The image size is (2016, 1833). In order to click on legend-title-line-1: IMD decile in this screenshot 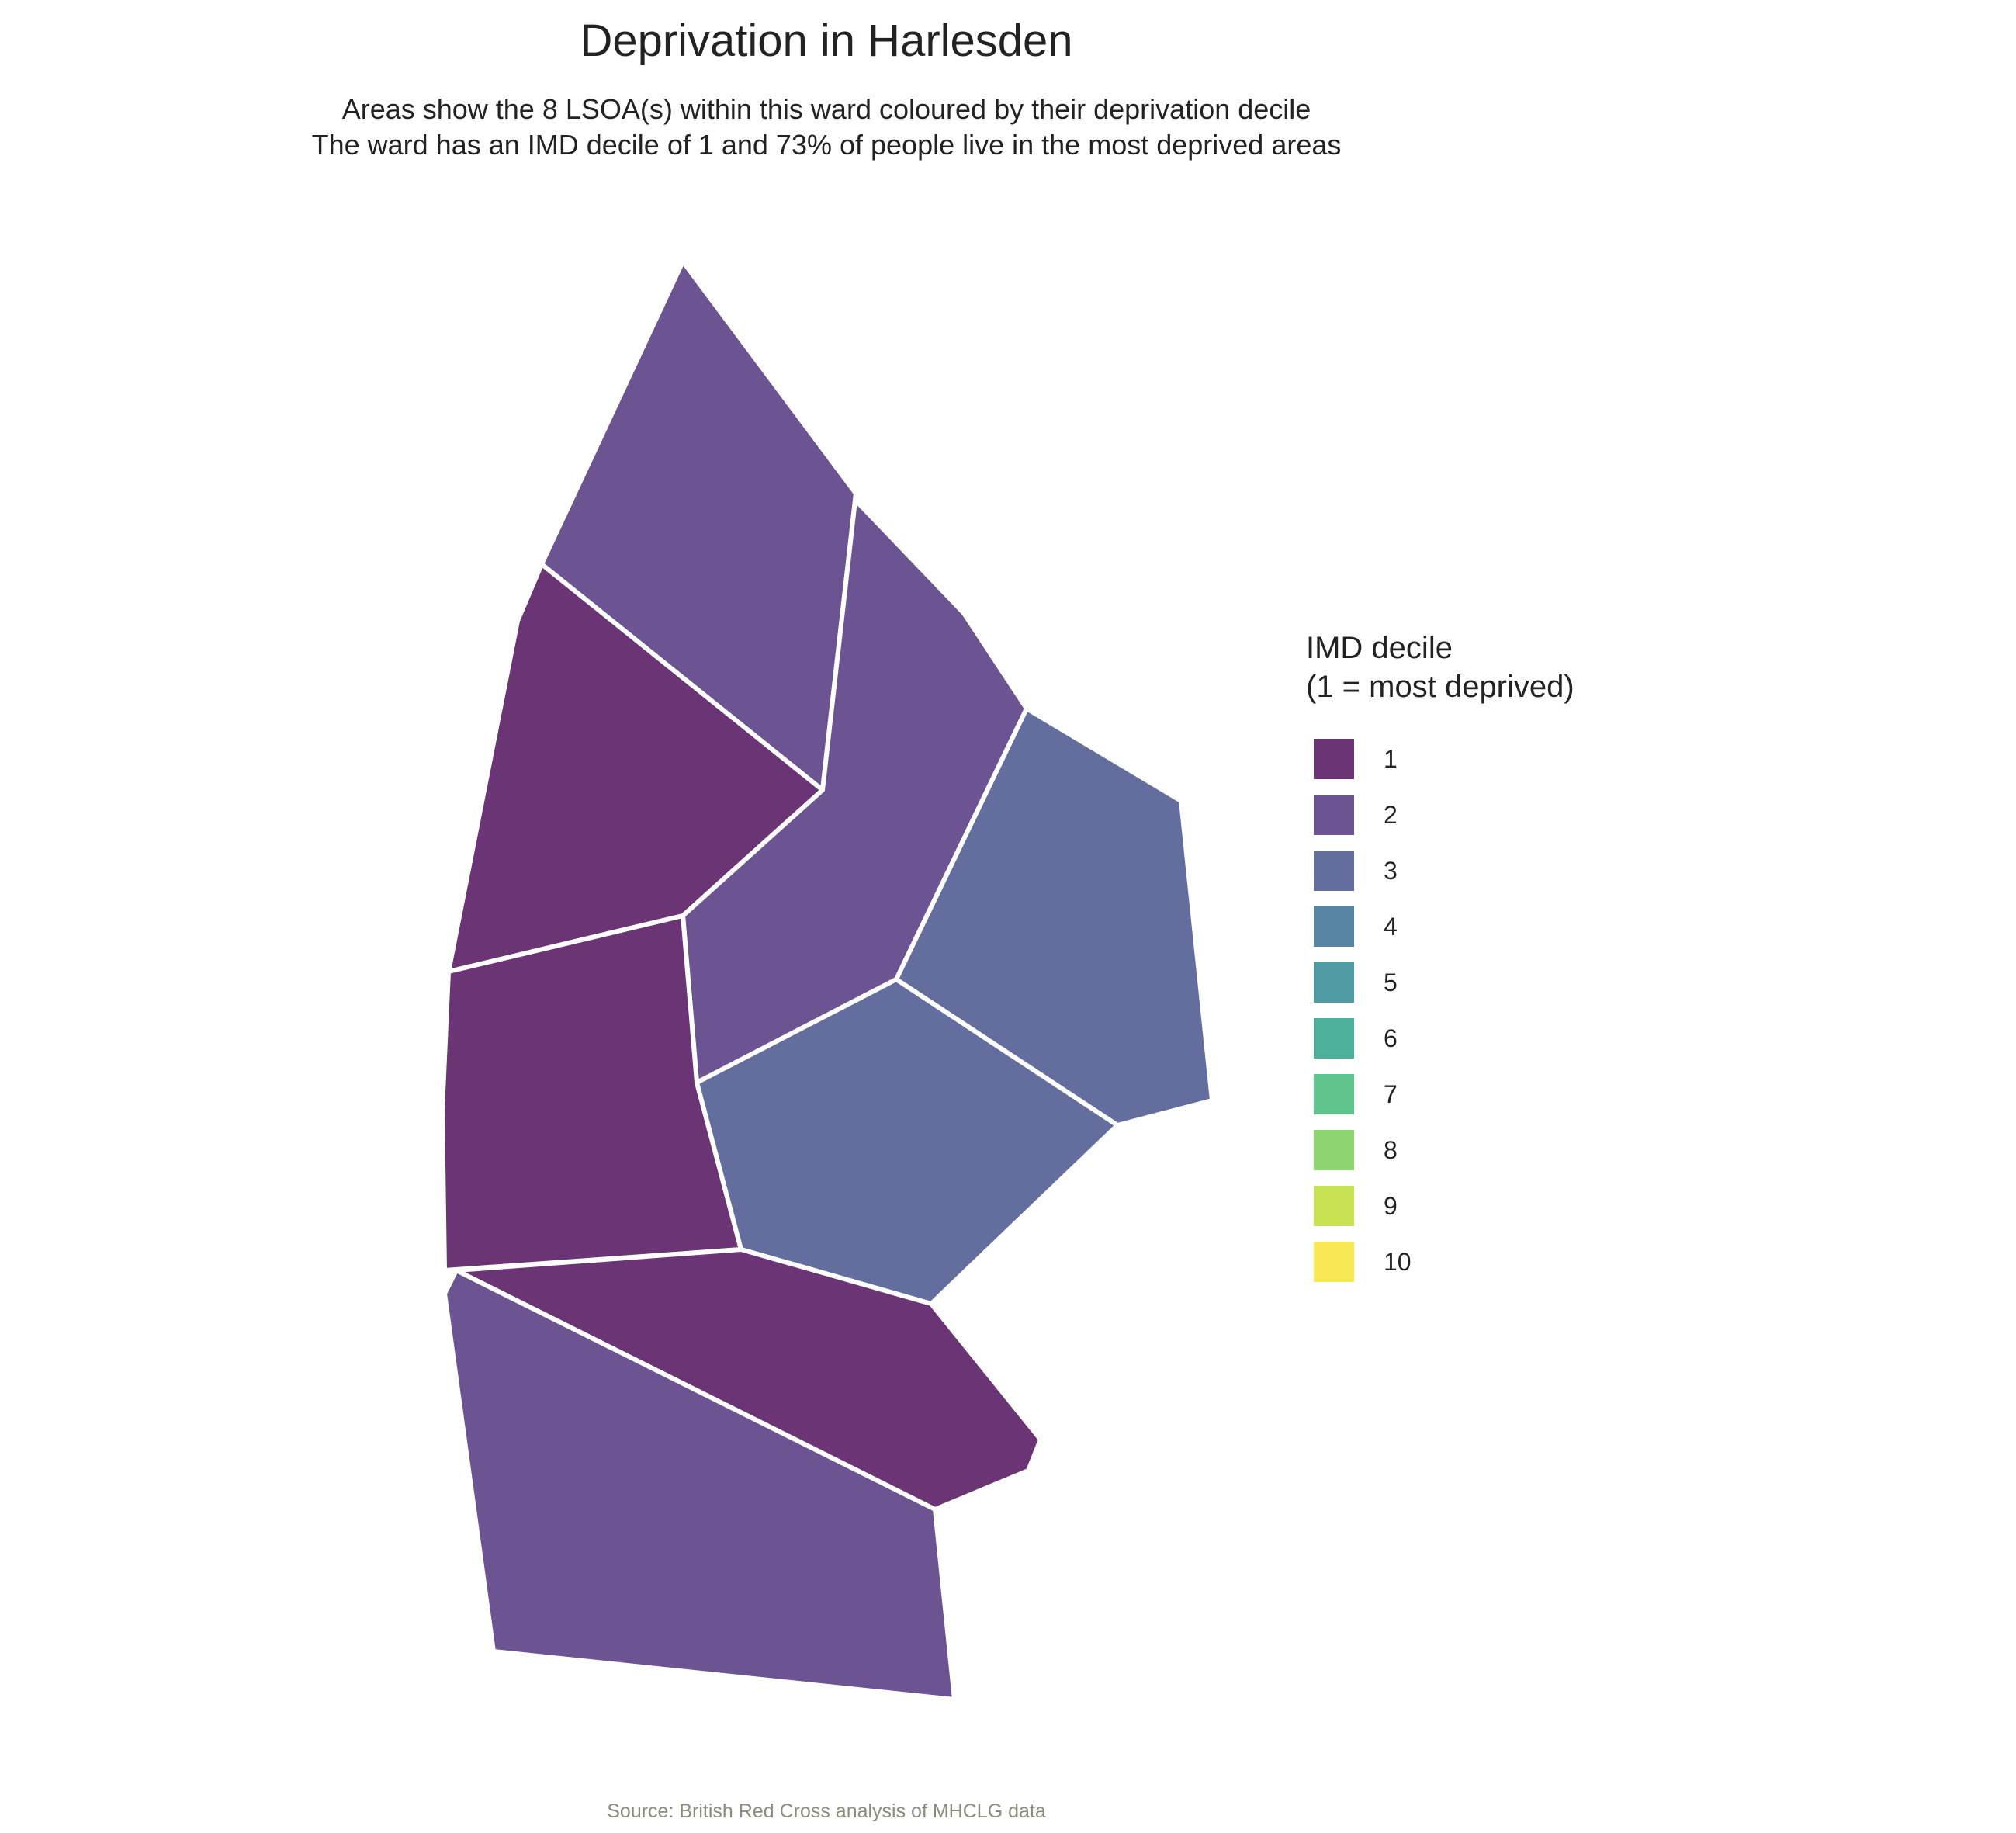, I will do `click(1379, 648)`.